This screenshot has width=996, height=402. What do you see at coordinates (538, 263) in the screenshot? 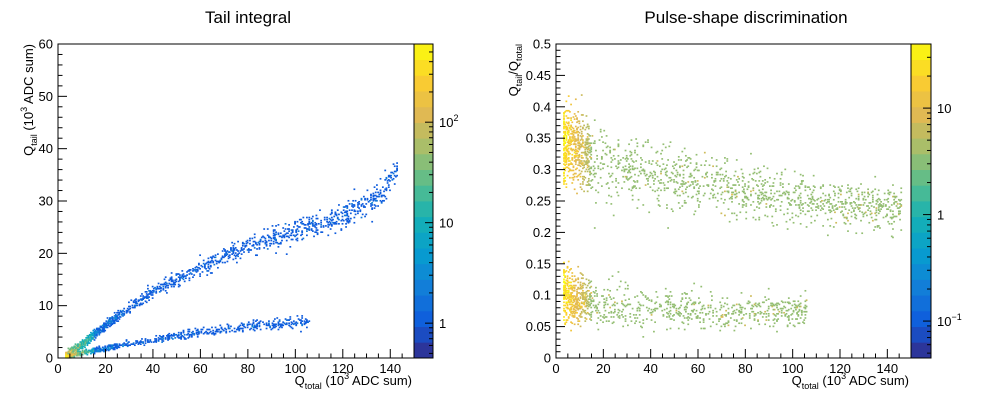
I see `y-tick-label: 0.15` at bounding box center [538, 263].